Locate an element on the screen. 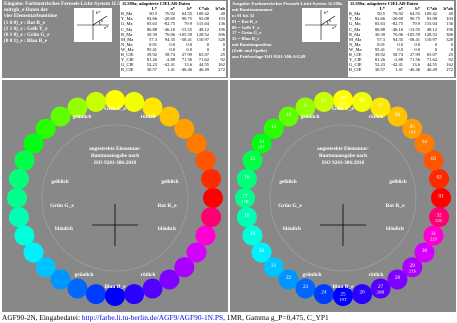  hue-number: 12 is located at coordinates (289, 115).